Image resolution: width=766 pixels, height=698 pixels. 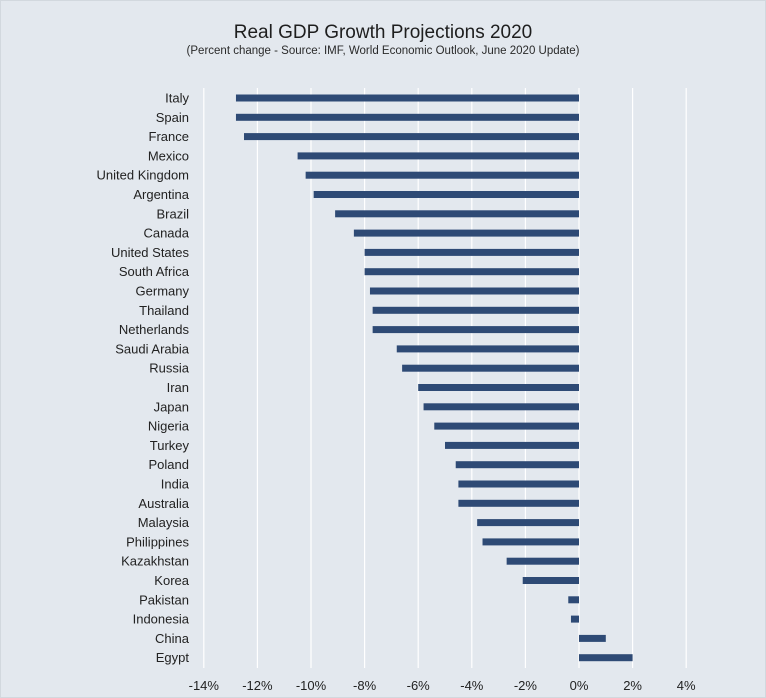 I want to click on bar-united-kingdom, so click(x=442, y=175).